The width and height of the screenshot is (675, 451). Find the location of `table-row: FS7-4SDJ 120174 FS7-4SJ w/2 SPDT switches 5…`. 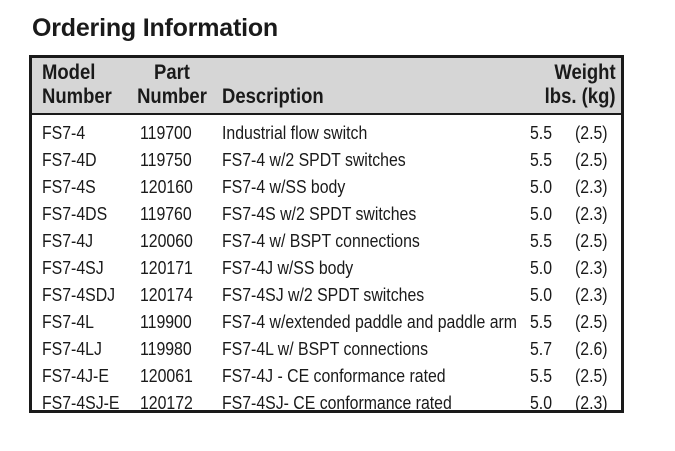

table-row: FS7-4SDJ 120174 FS7-4SJ w/2 SPDT switches 5… is located at coordinates (326, 295).